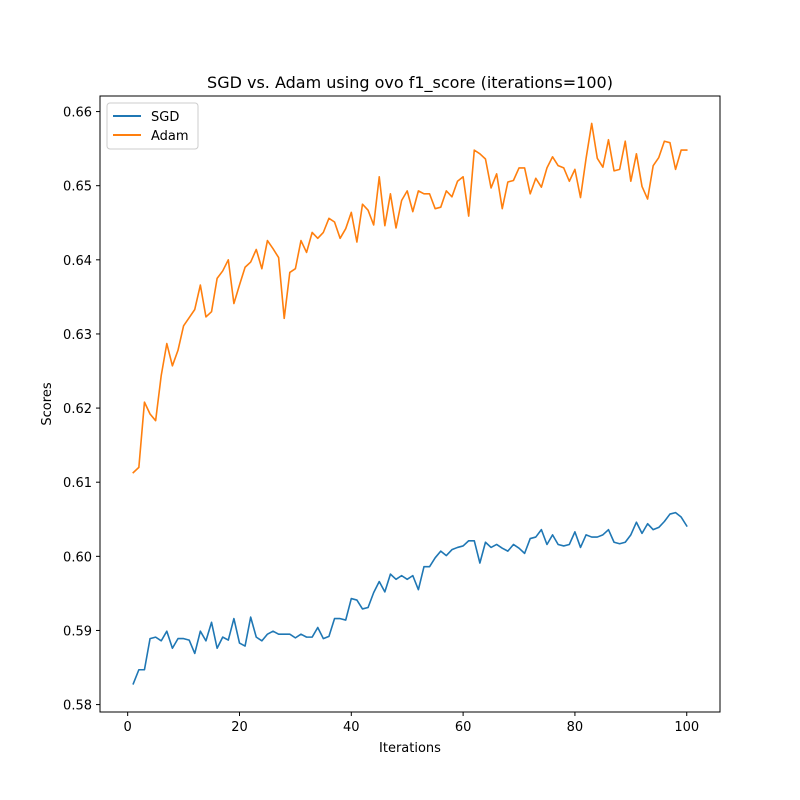 This screenshot has height=800, width=800. Describe the element at coordinates (410, 748) in the screenshot. I see `x-axis-label: Iterations` at that location.